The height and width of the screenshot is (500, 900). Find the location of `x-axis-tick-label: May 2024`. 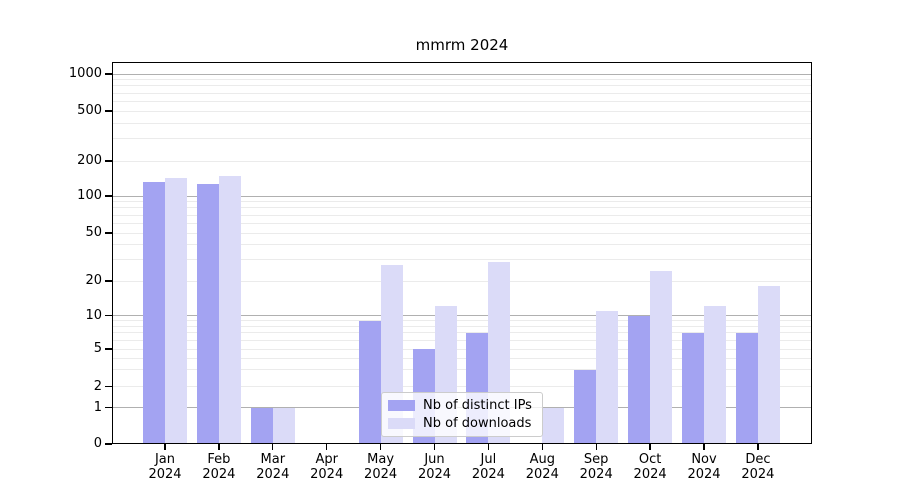

x-axis-tick-label: May 2024 is located at coordinates (381, 467).